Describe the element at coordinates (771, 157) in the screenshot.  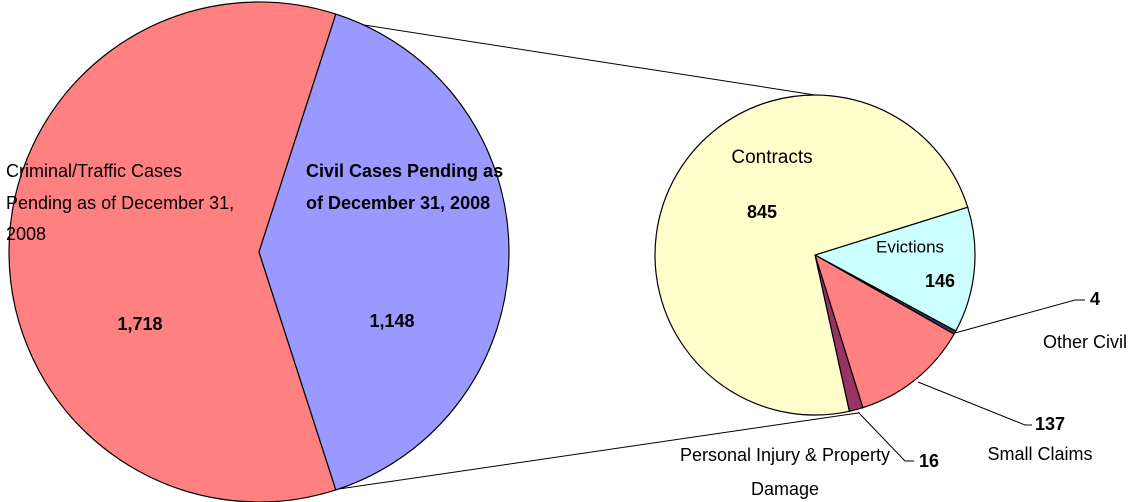
I see `slice-label: Contracts` at that location.